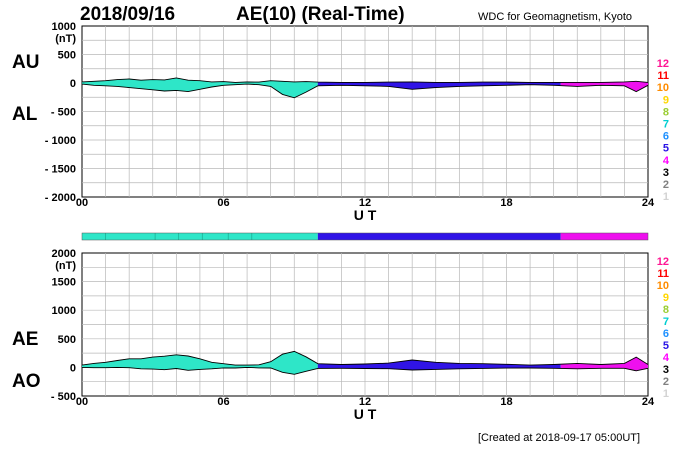 This screenshot has width=700, height=450. Describe the element at coordinates (128, 14) in the screenshot. I see `header-date: 2018/09/16` at that location.